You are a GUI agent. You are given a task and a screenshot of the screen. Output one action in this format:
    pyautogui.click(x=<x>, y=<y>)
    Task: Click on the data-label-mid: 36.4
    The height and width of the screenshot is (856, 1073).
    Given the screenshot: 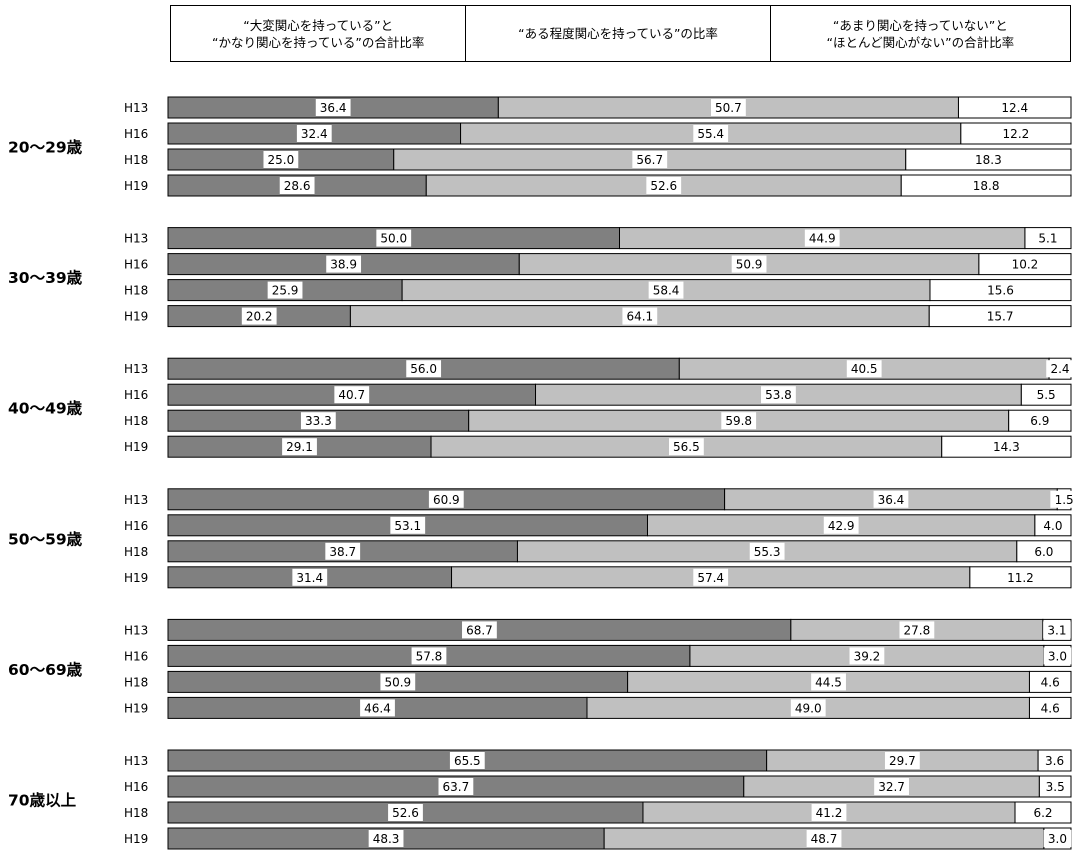 What is the action you would take?
    pyautogui.click(x=891, y=500)
    